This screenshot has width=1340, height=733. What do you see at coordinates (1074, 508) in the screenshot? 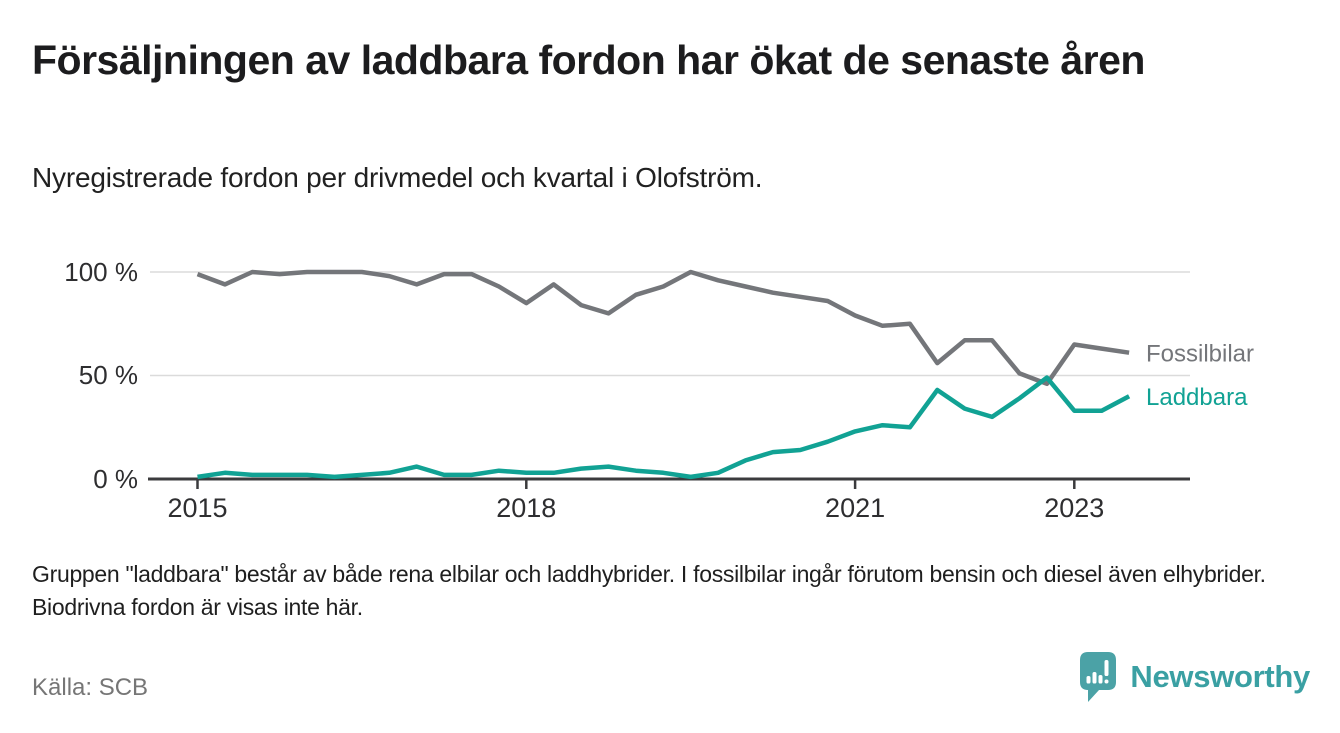
I see `x-tick-label-2023: 2023` at bounding box center [1074, 508].